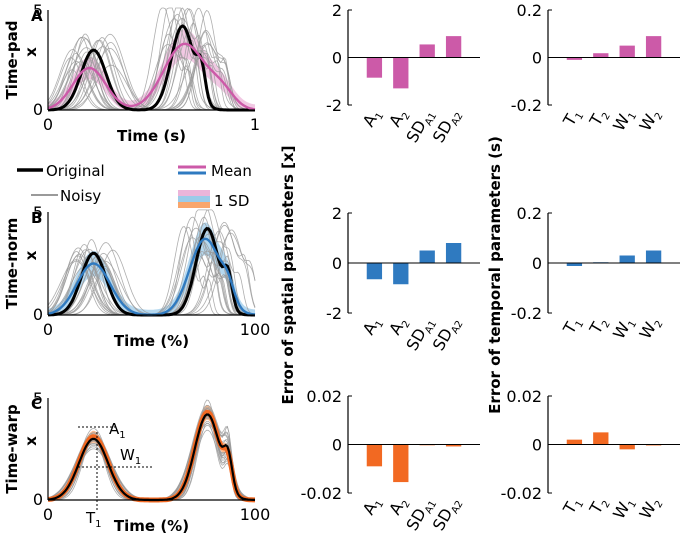 The image size is (685, 550). Describe the element at coordinates (321, 493) in the screenshot. I see `y-tick-label: -0.02` at that location.